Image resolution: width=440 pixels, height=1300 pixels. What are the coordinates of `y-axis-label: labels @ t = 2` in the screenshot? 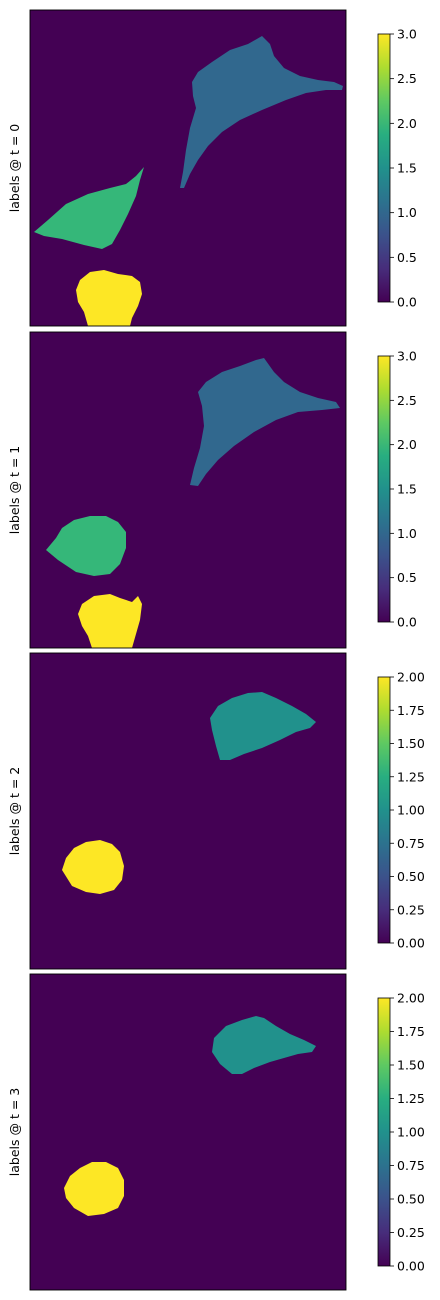 It's located at (14, 811).